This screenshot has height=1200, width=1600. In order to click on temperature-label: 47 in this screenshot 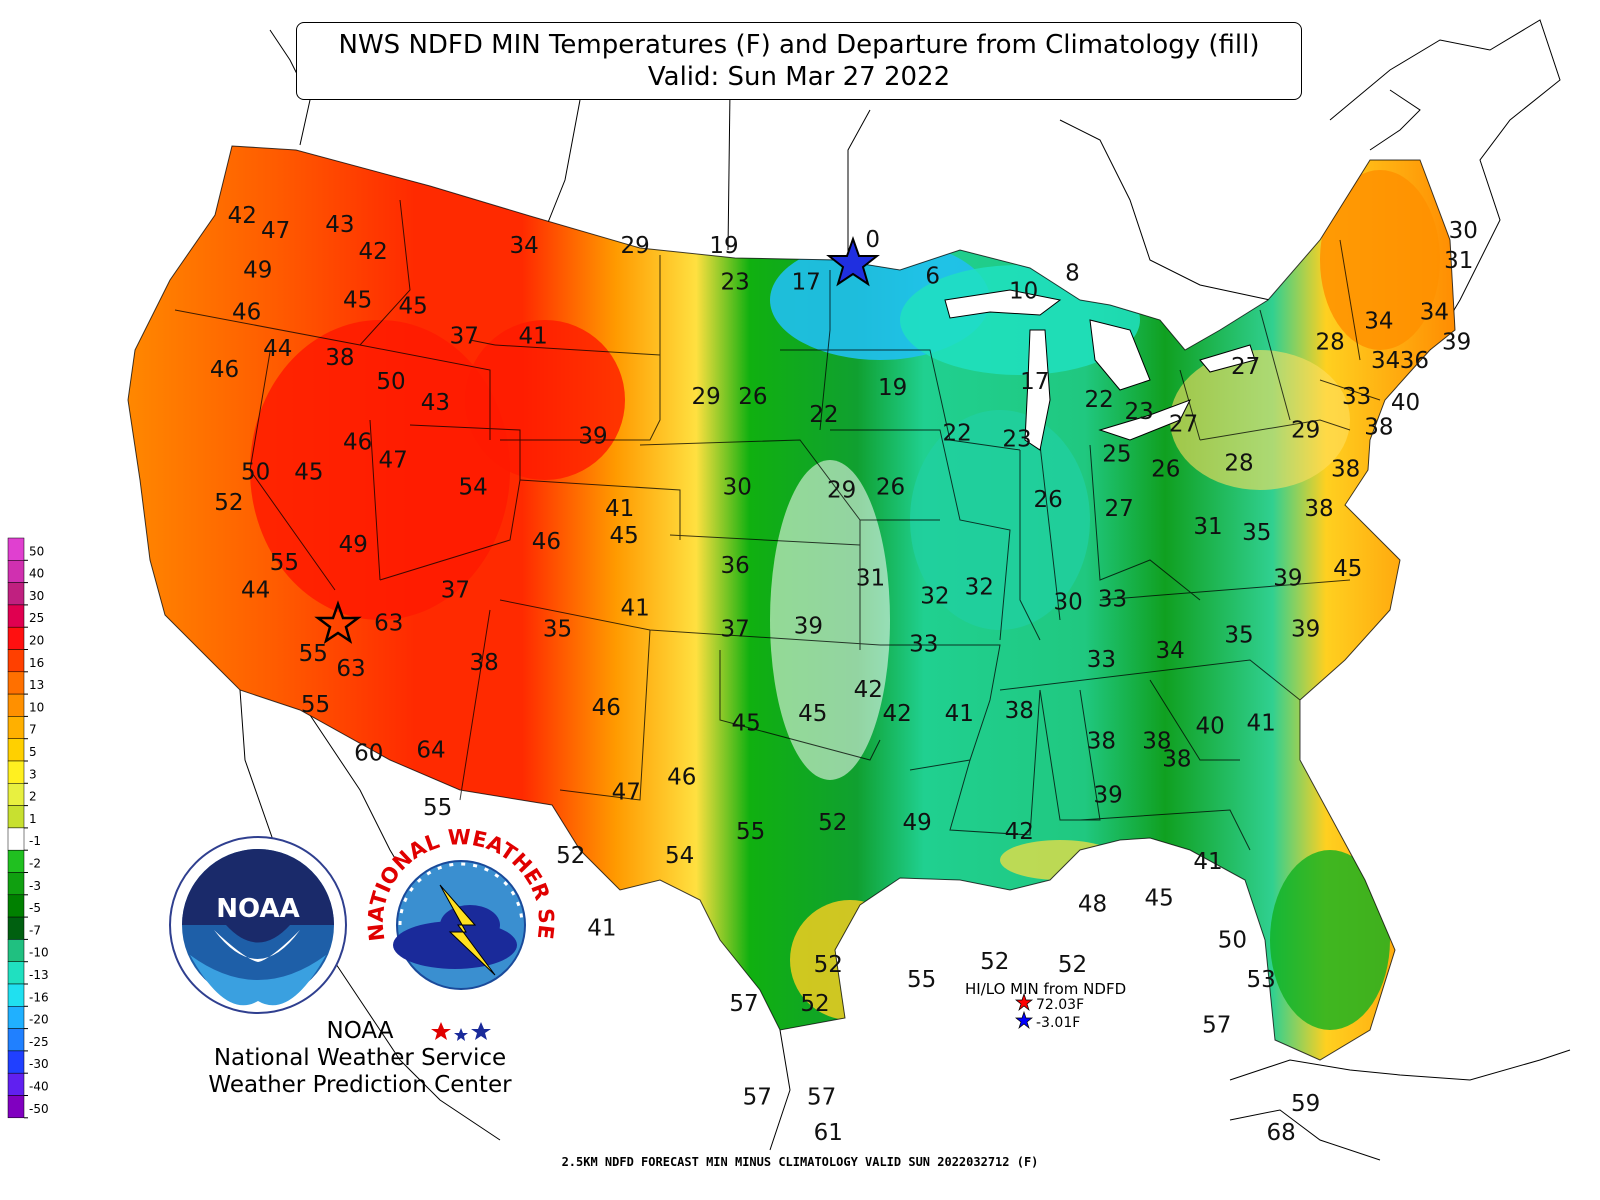, I will do `click(275, 231)`.